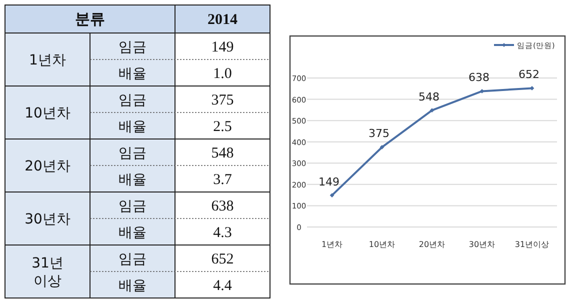  Describe the element at coordinates (382, 244) in the screenshot. I see `x-tick-label: 10년차` at that location.